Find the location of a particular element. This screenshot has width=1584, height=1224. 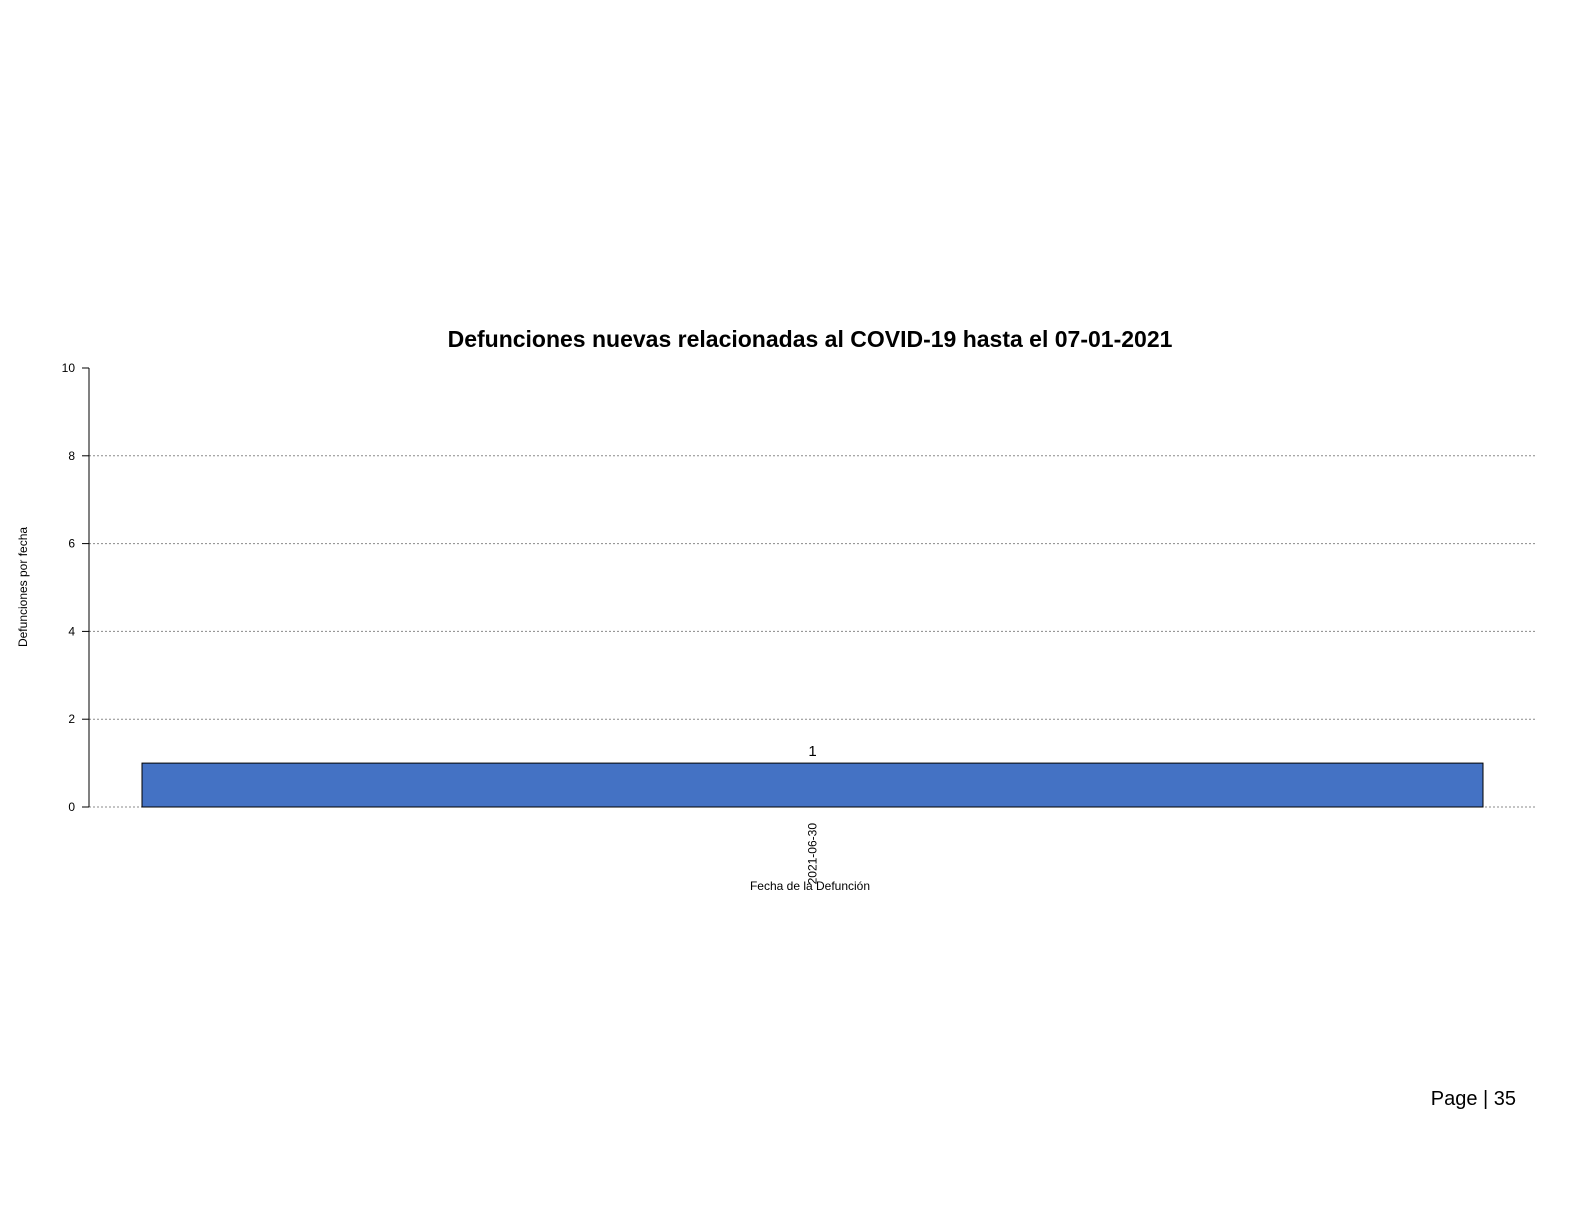

x-tick-label: 2021-06-30 is located at coordinates (813, 854).